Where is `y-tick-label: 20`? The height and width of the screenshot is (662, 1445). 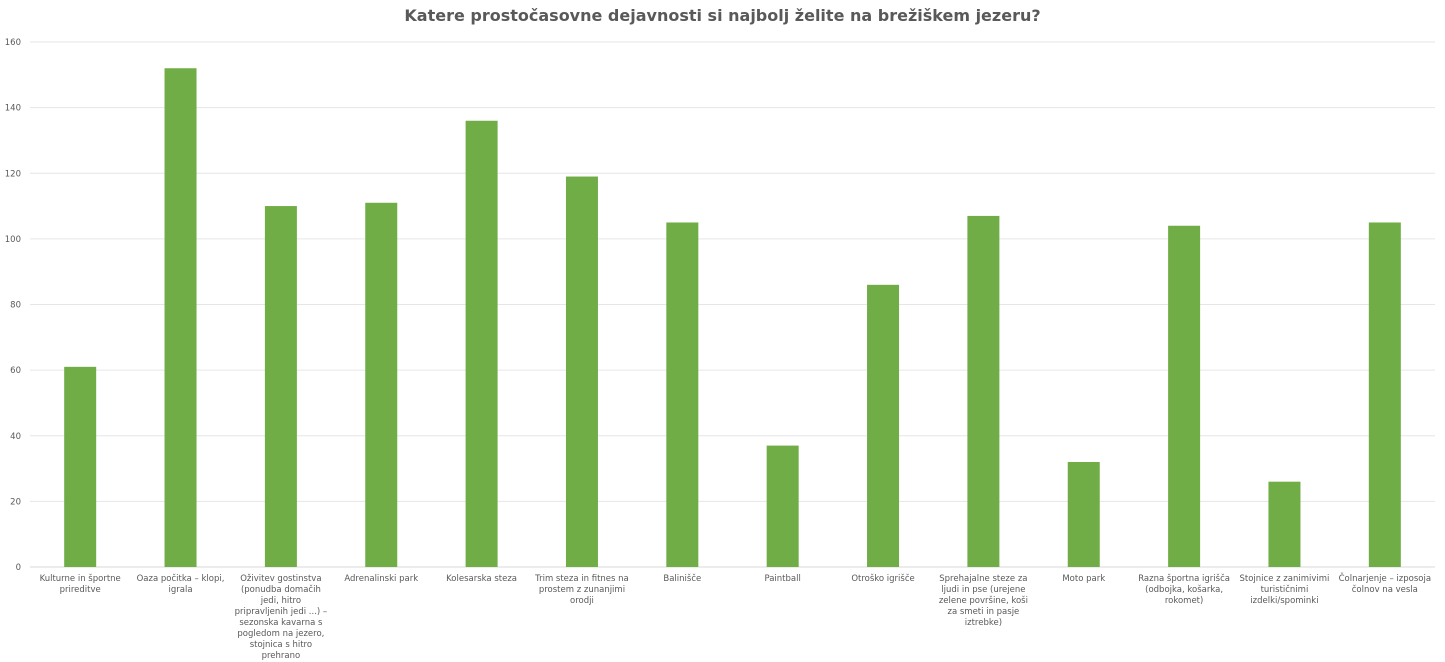
y-tick-label: 20 is located at coordinates (15, 502).